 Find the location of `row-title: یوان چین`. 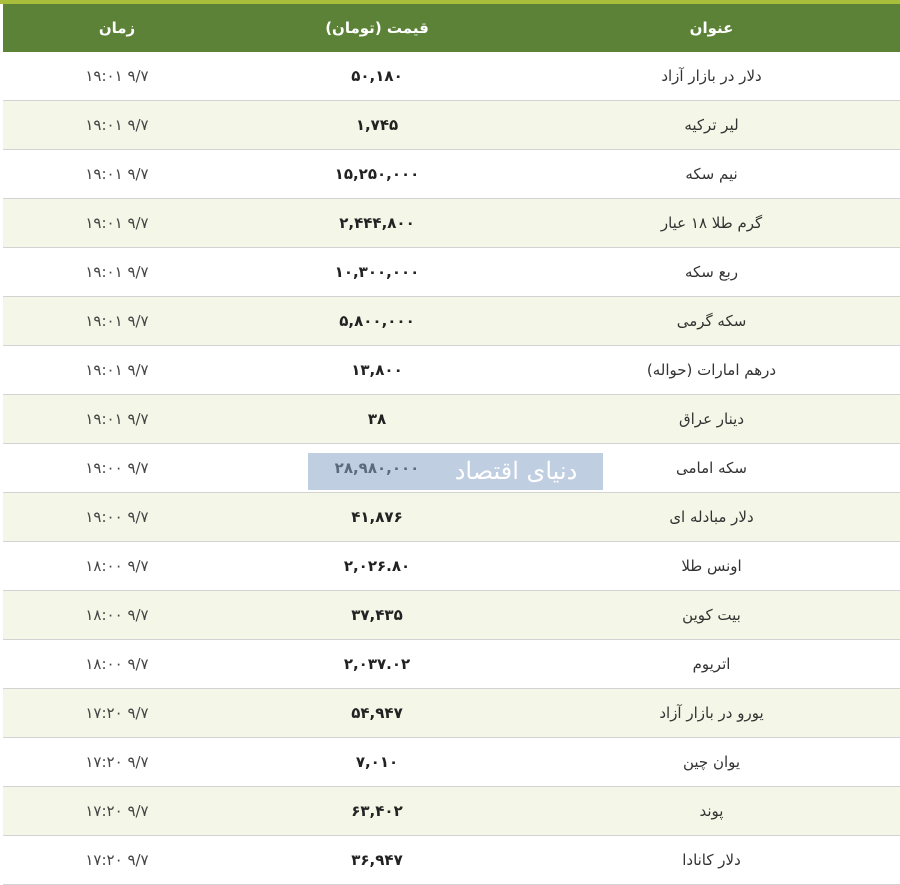

row-title: یوان چین is located at coordinates (711, 762).